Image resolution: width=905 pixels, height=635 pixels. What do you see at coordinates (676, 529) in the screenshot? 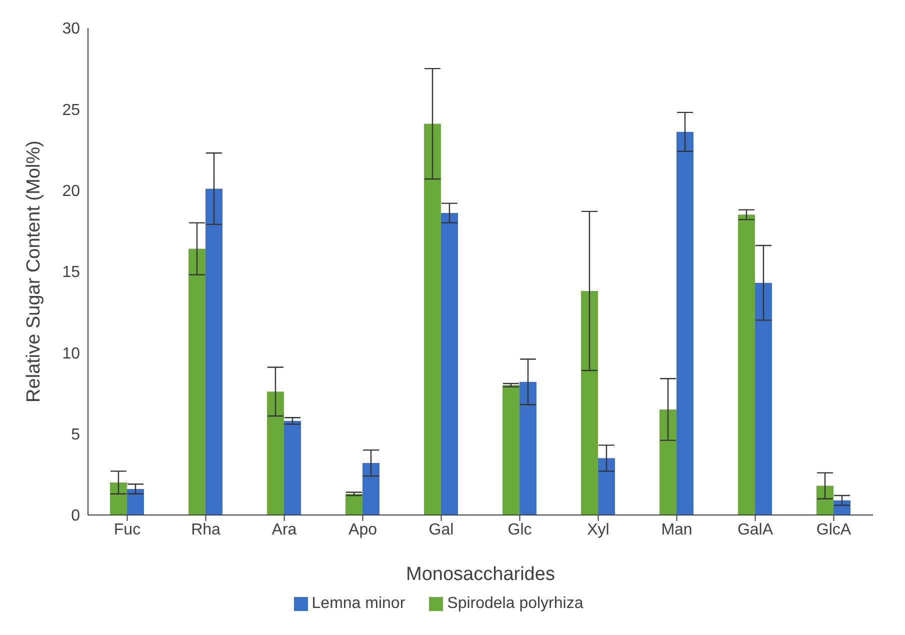
I see `x-tick-label: Man` at bounding box center [676, 529].